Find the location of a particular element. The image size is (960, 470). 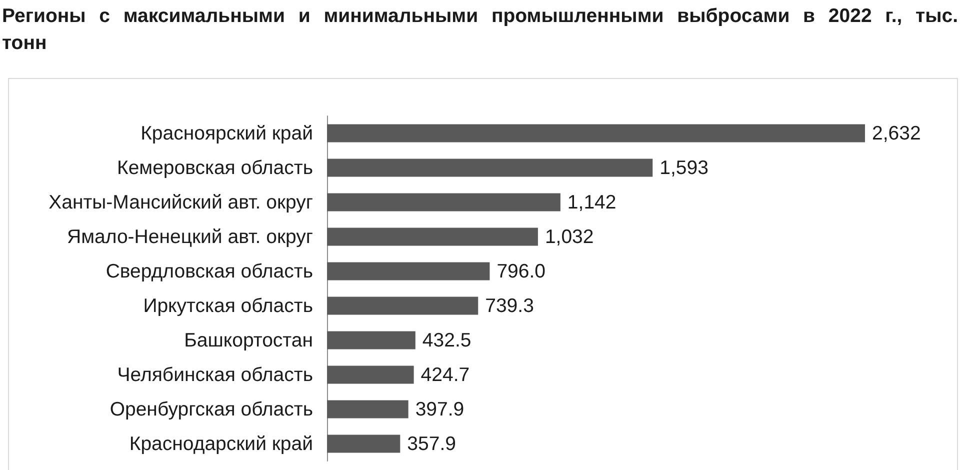

y-tick-label: Башкортостан is located at coordinates (248, 340).